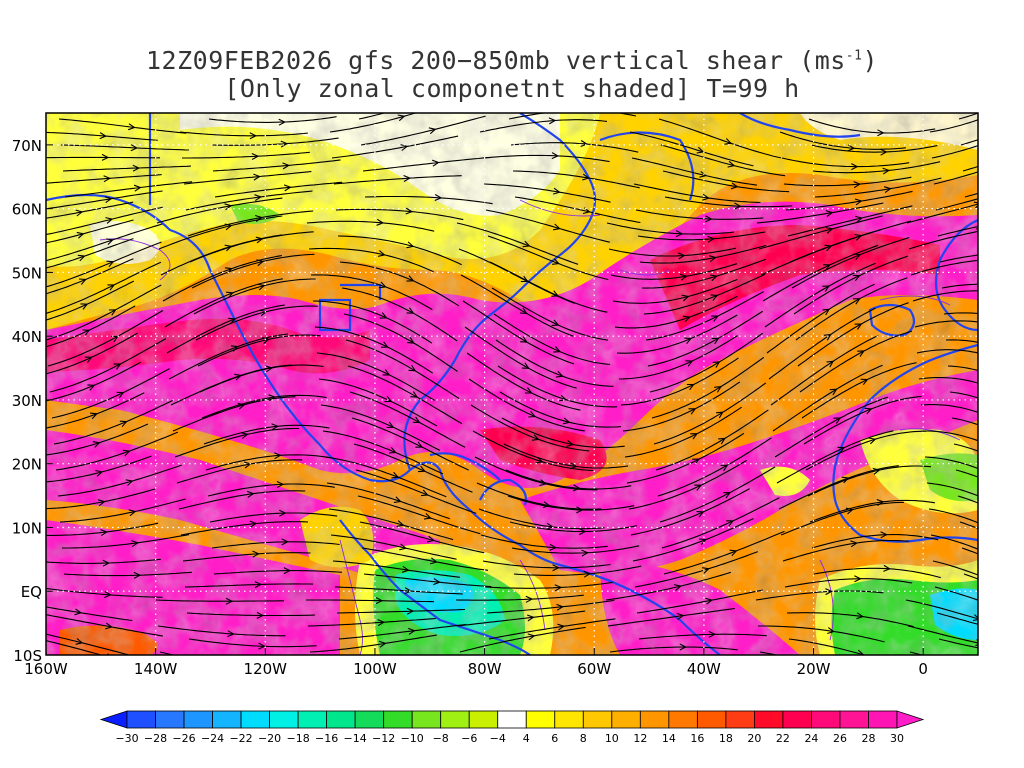  Describe the element at coordinates (897, 738) in the screenshot. I see `colorbar-label: 30` at that location.